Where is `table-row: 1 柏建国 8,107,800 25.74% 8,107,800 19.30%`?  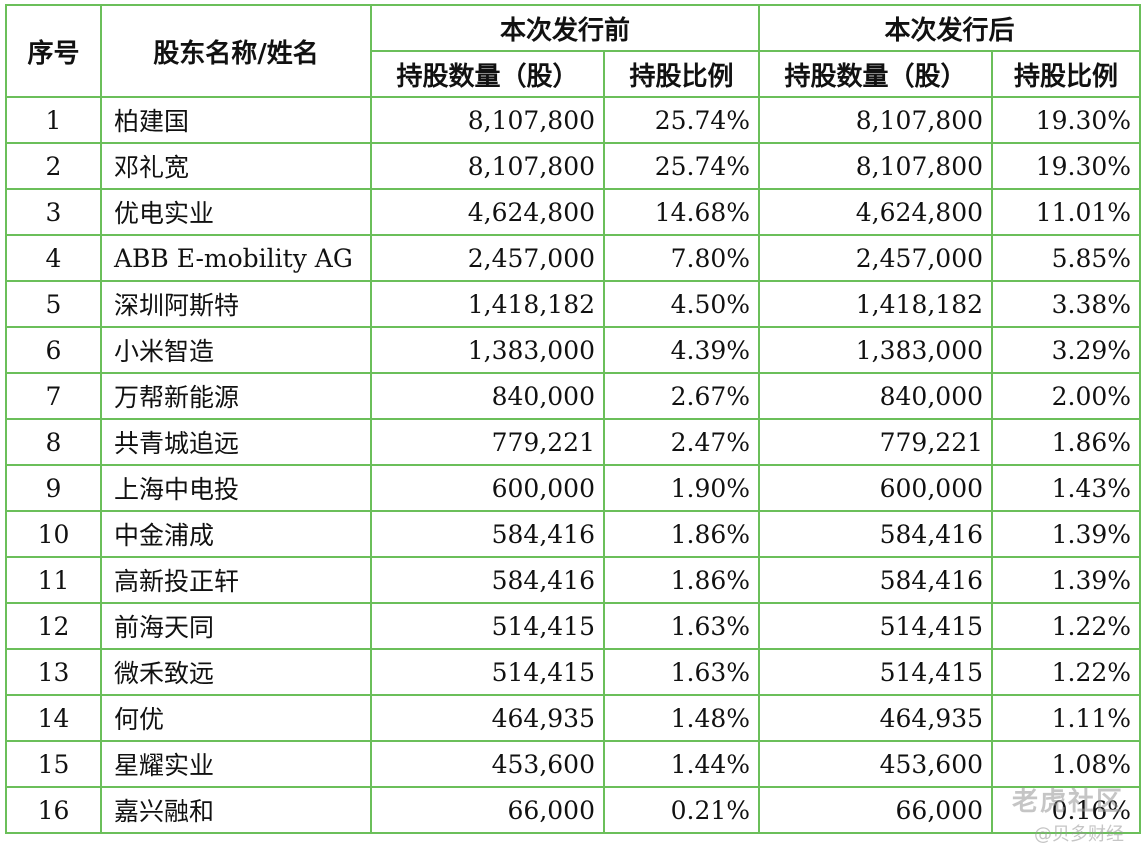 table-row: 1 柏建国 8,107,800 25.74% 8,107,800 19.30% is located at coordinates (573, 120).